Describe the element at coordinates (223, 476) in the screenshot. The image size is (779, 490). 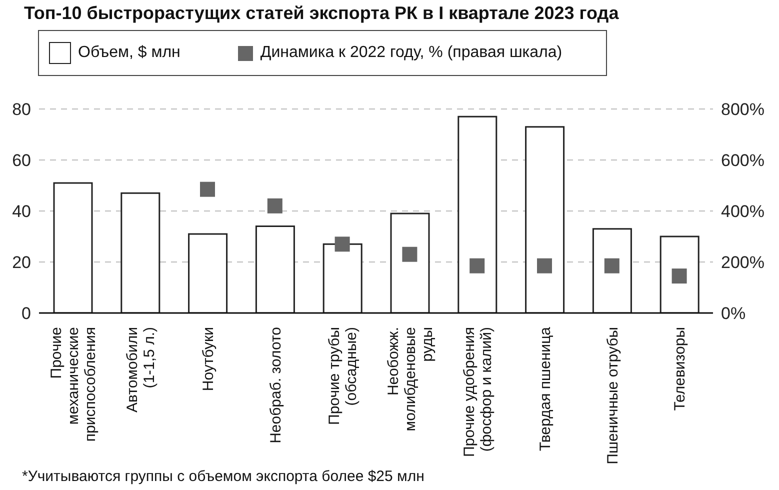
I see `text: *Учитываются группы с объемом экспорта более $25 млн` at that location.